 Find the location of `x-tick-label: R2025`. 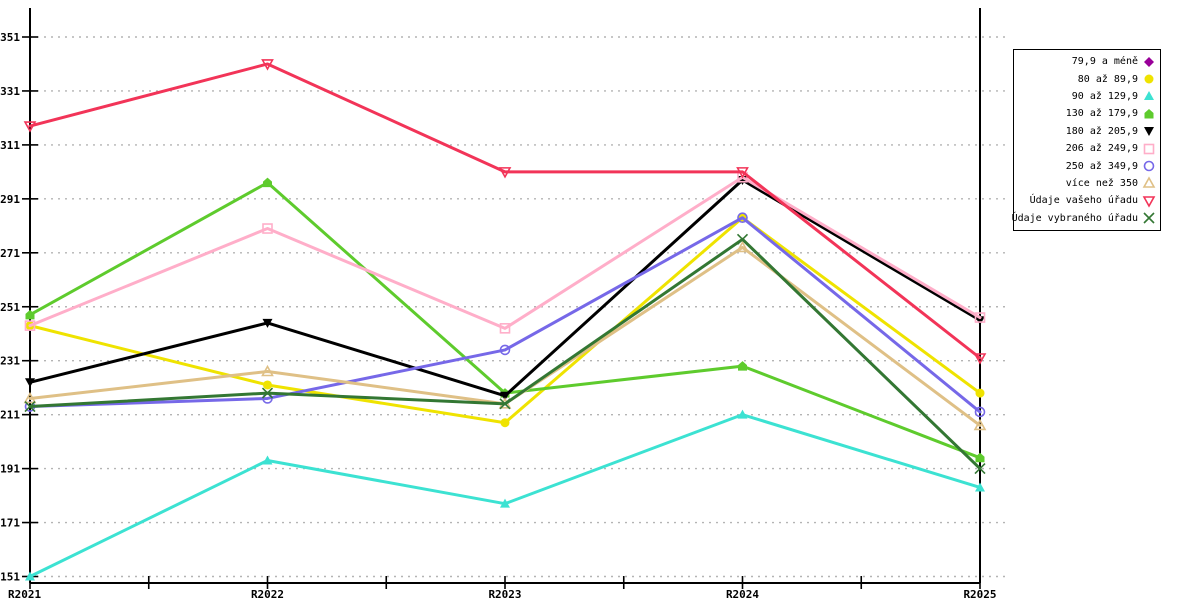

x-tick-label: R2025 is located at coordinates (979, 594).